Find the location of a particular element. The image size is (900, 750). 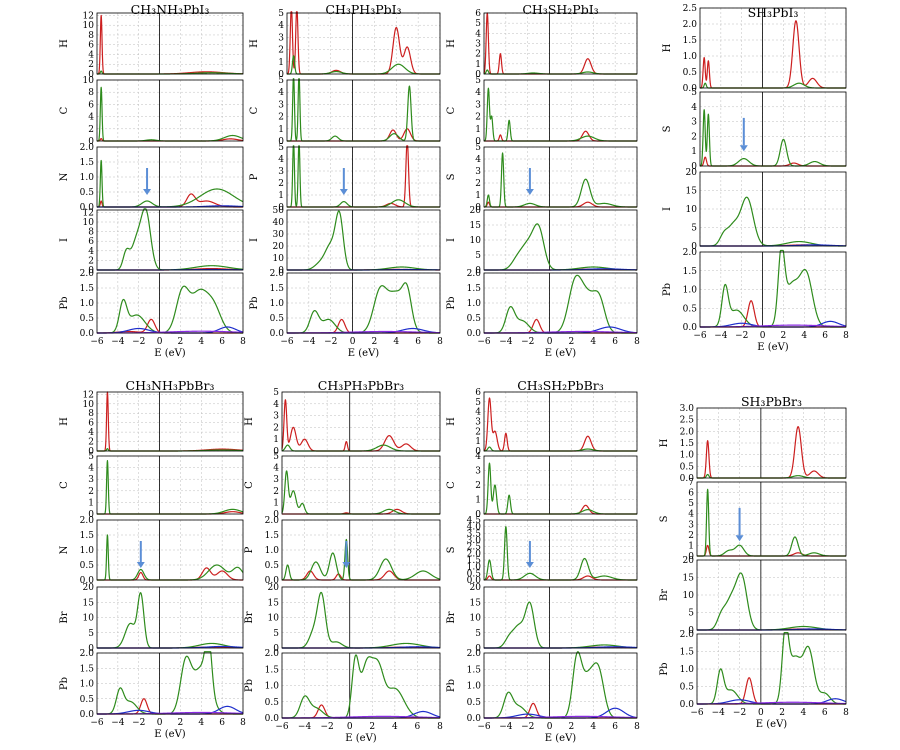

chart-title: SH₃PbBr₃ is located at coordinates (771, 401).